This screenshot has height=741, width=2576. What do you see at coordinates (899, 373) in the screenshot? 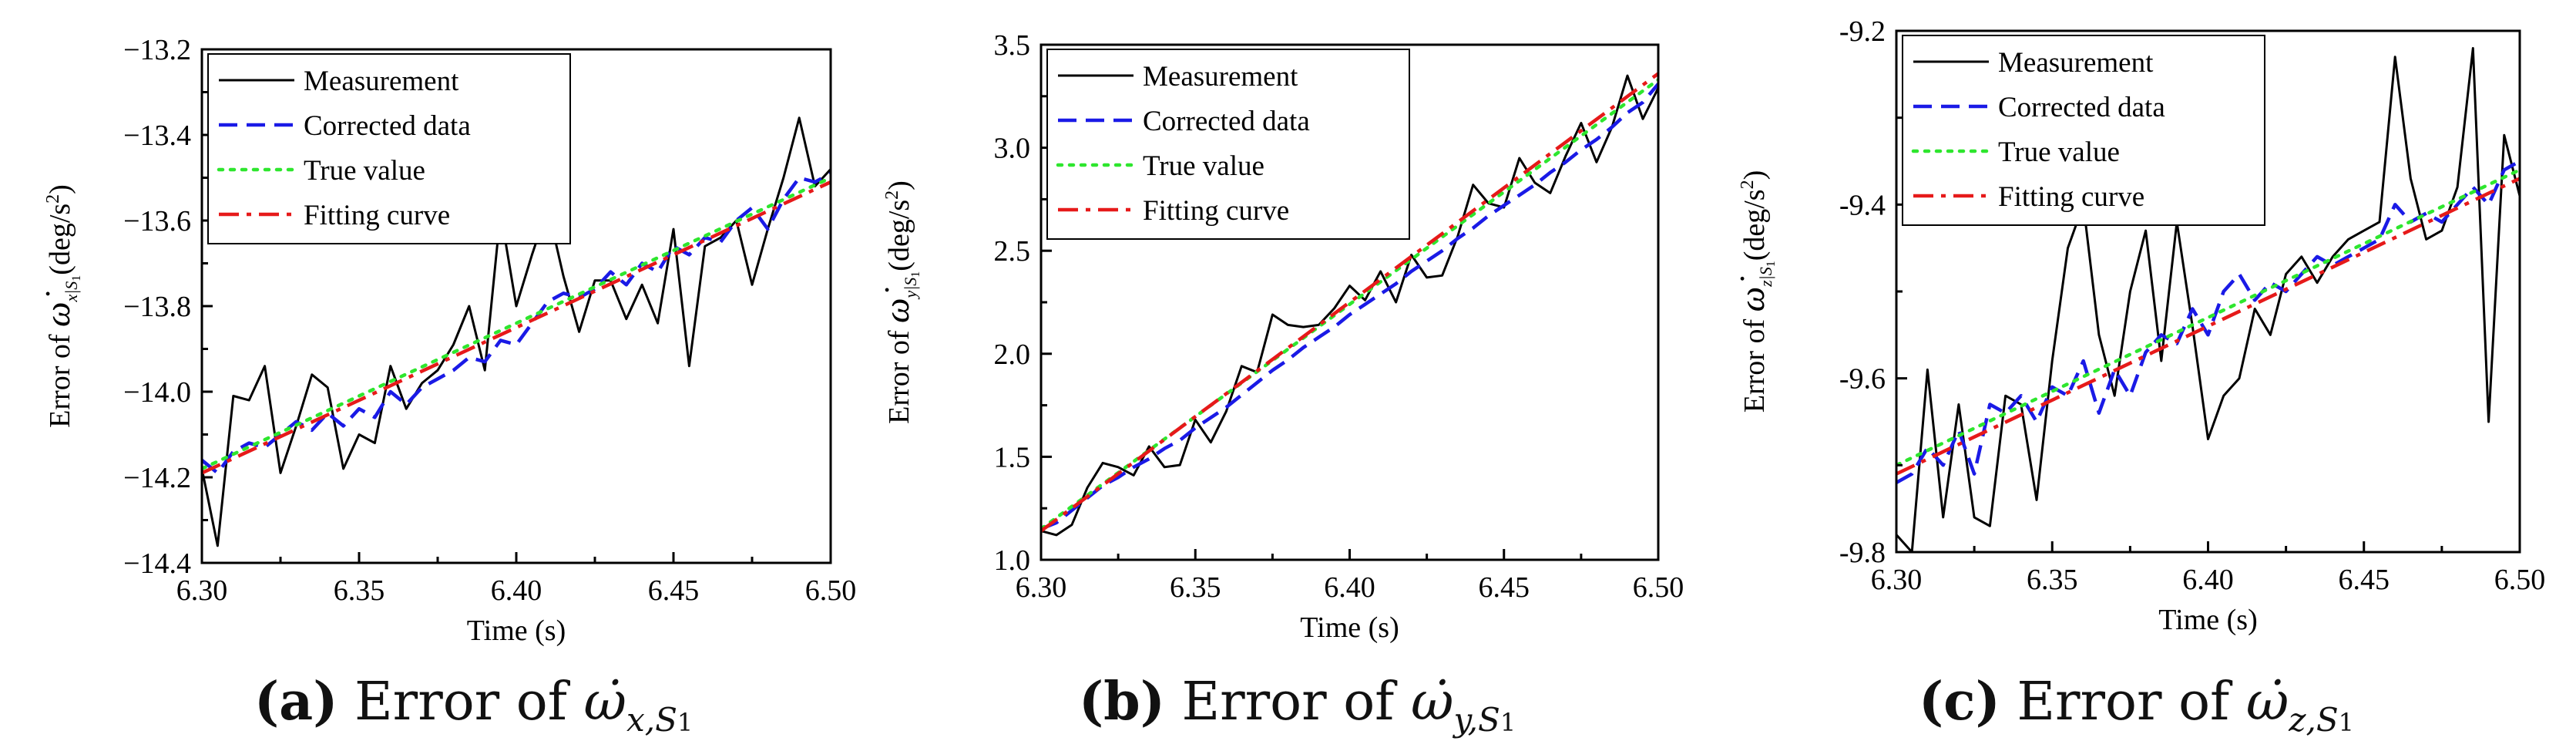
I see `chart-b-ylabel-prefix: Error of` at bounding box center [899, 373].